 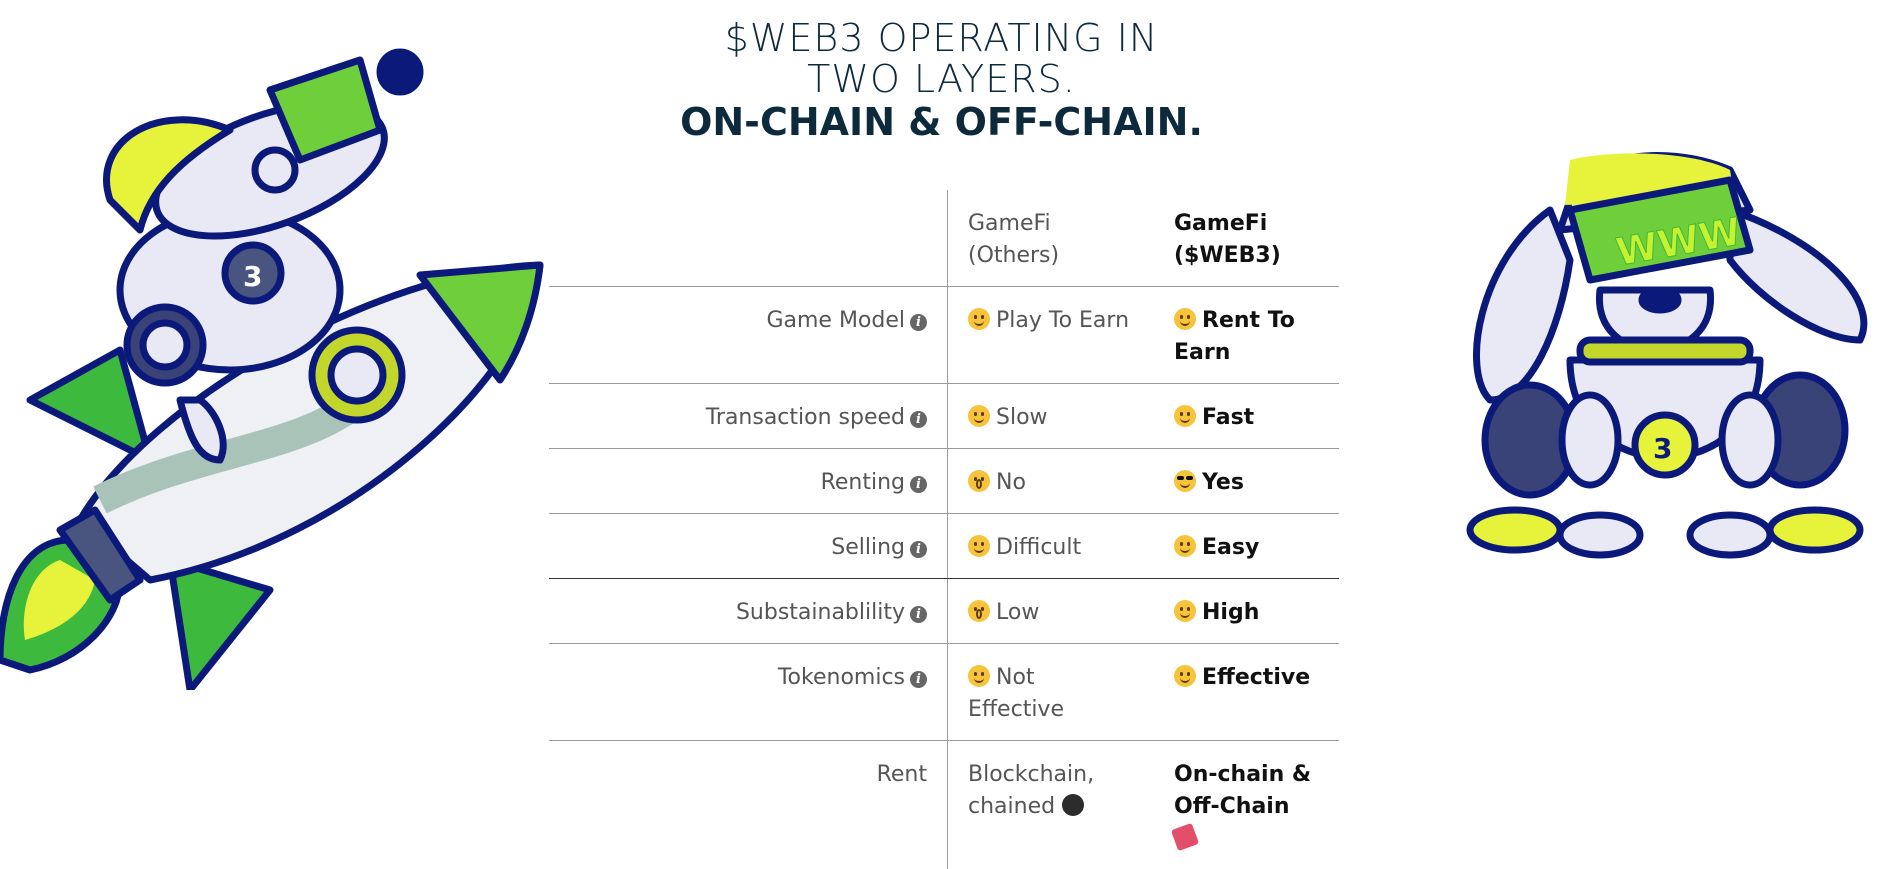 I want to click on pensive-face-icon, so click(x=979, y=319).